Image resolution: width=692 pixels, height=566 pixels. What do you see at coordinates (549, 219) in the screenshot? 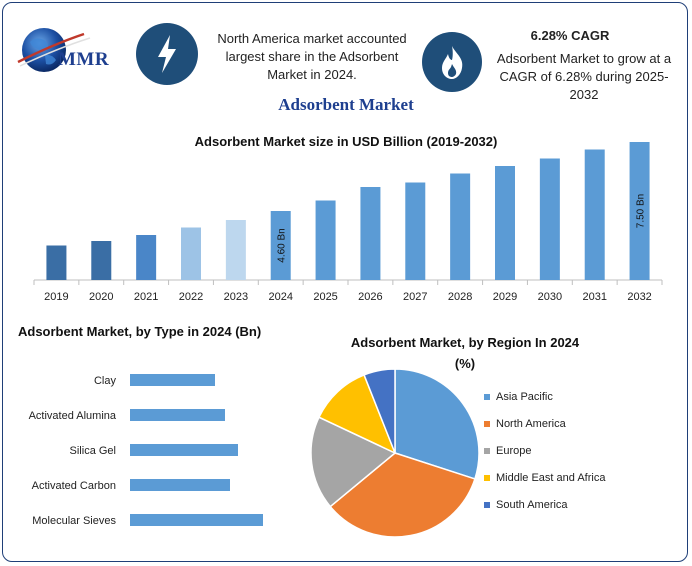
I see `bar-2030` at bounding box center [549, 219].